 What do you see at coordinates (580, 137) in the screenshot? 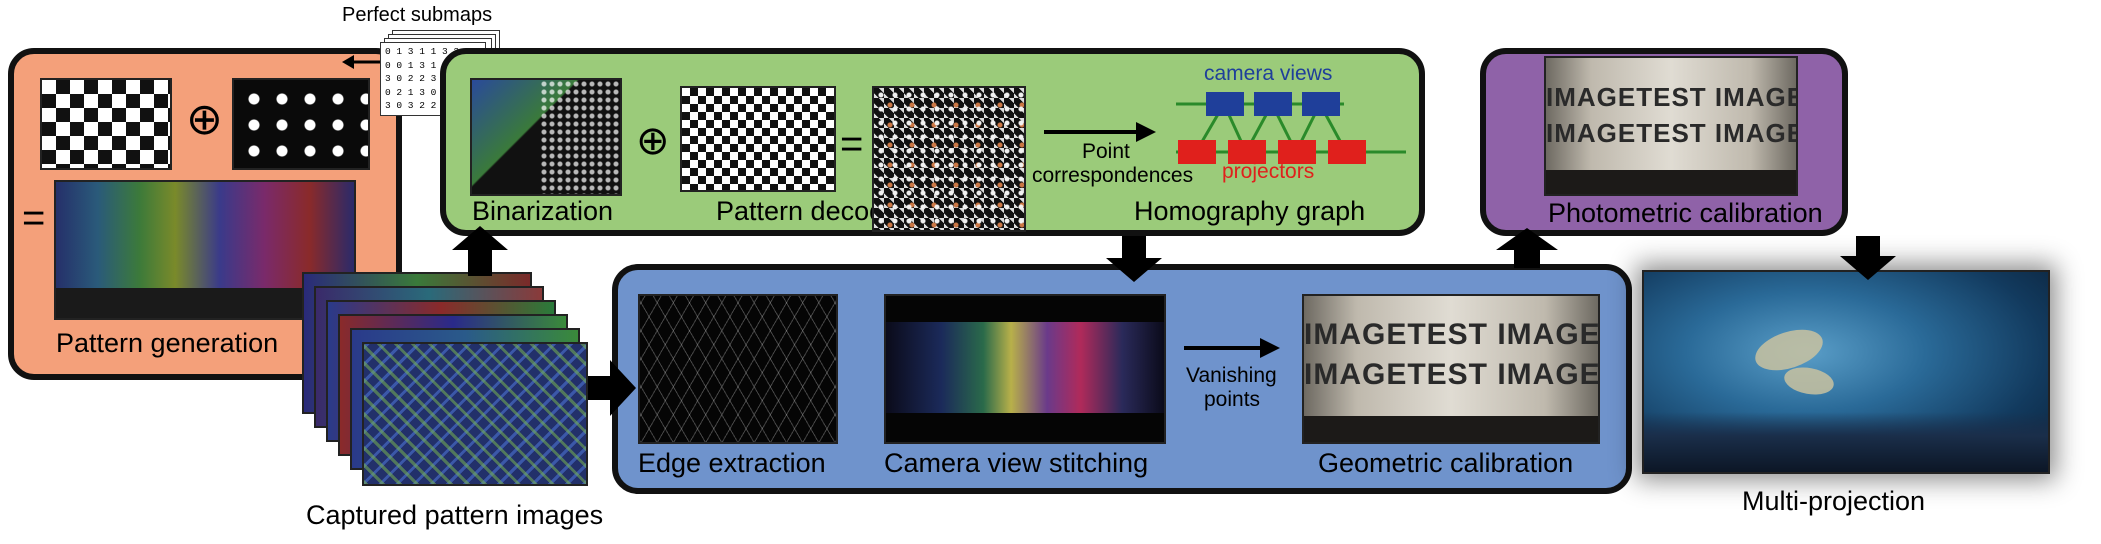
I see `binarization-overlay` at bounding box center [580, 137].